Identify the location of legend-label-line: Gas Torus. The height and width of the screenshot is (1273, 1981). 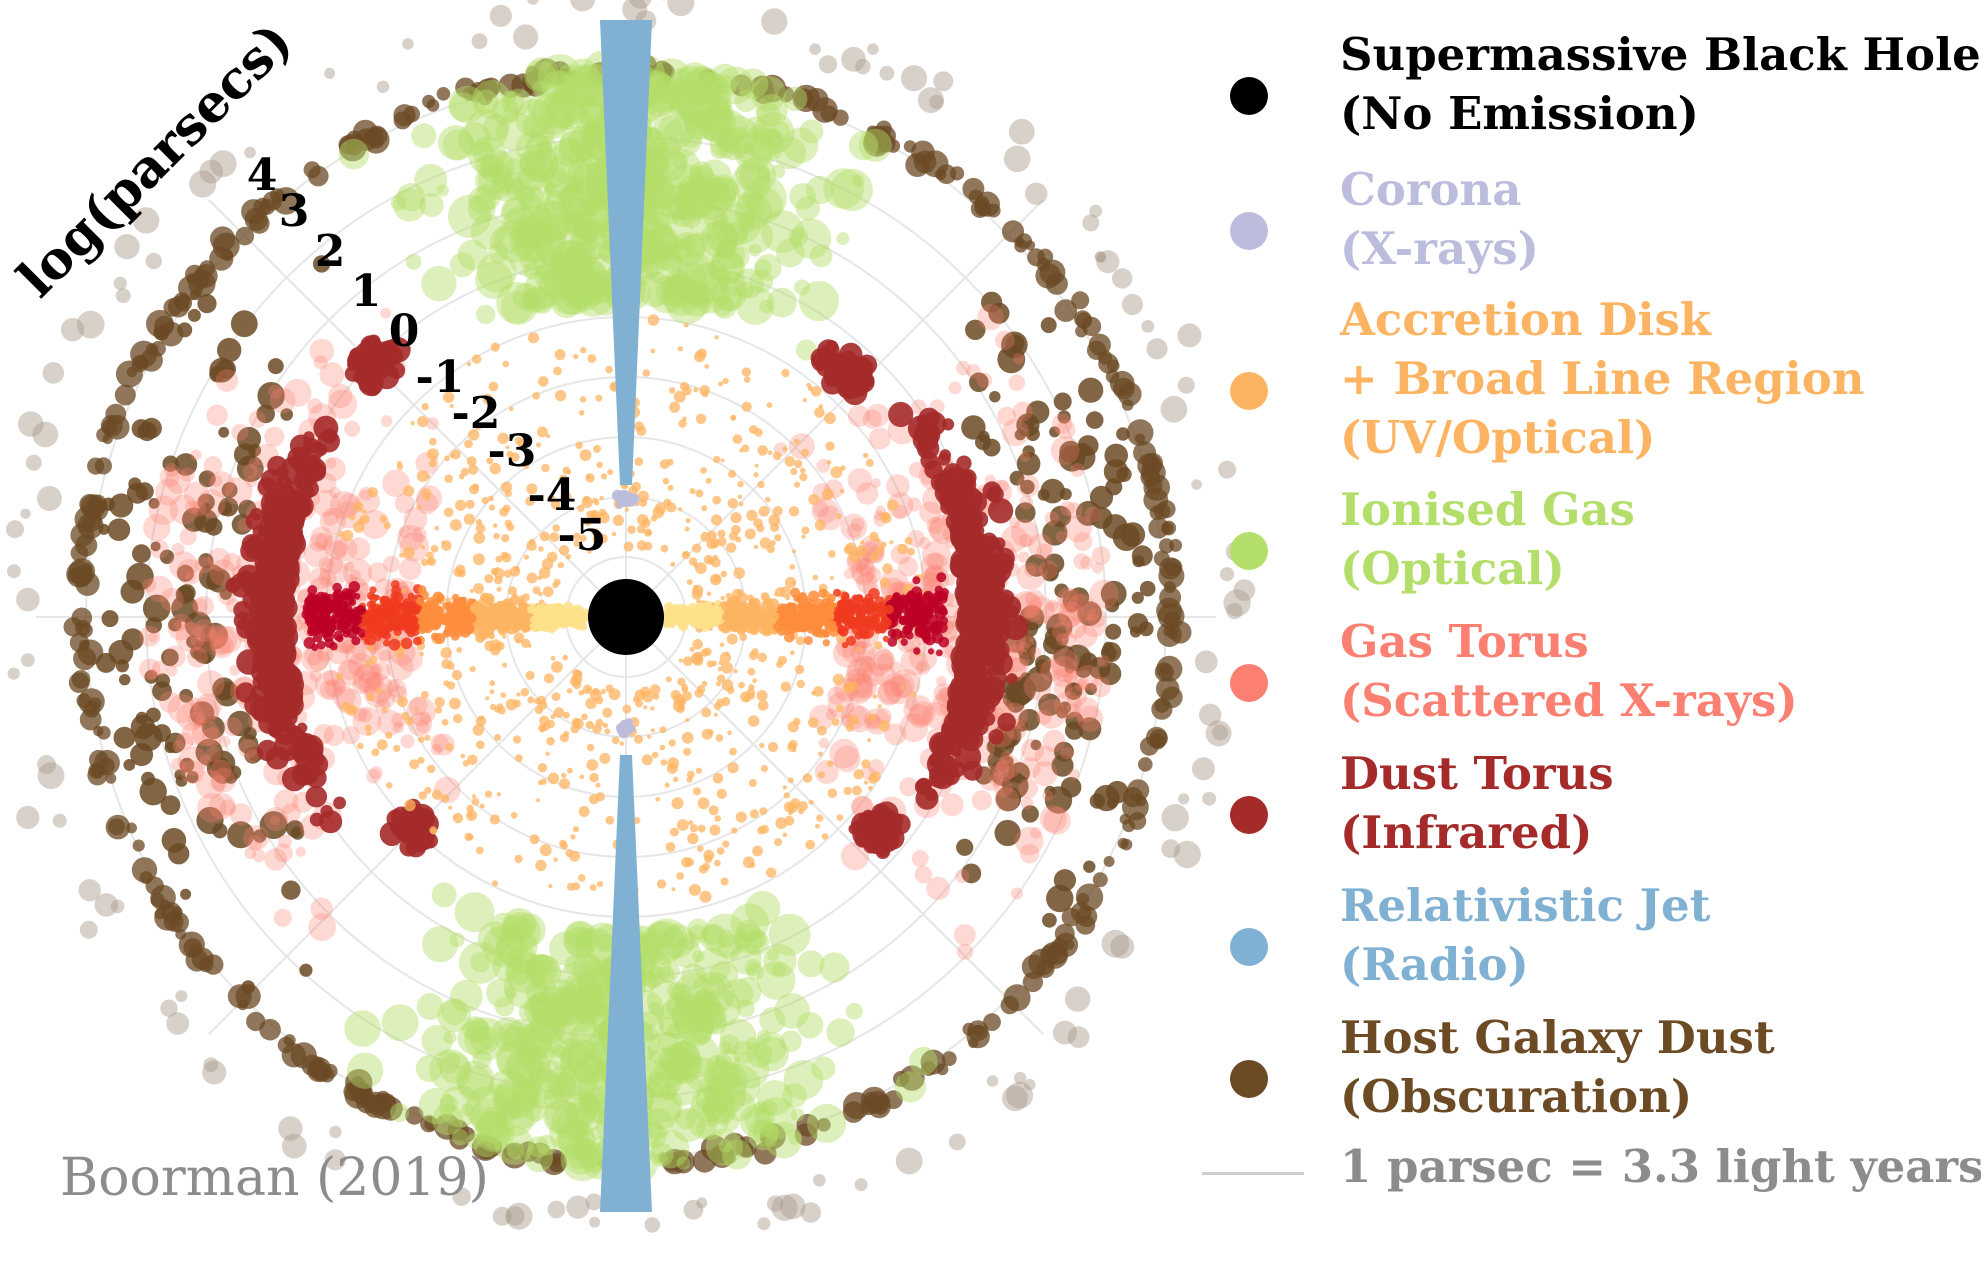
(1464, 641).